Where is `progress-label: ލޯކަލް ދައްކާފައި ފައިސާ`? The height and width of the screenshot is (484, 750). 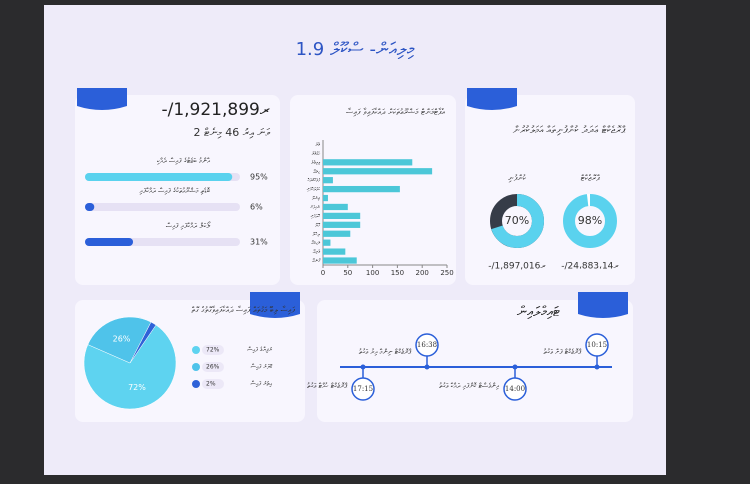 progress-label: ލޯކަލް ދައްކާފައި ފައިސާ is located at coordinates (188, 225).